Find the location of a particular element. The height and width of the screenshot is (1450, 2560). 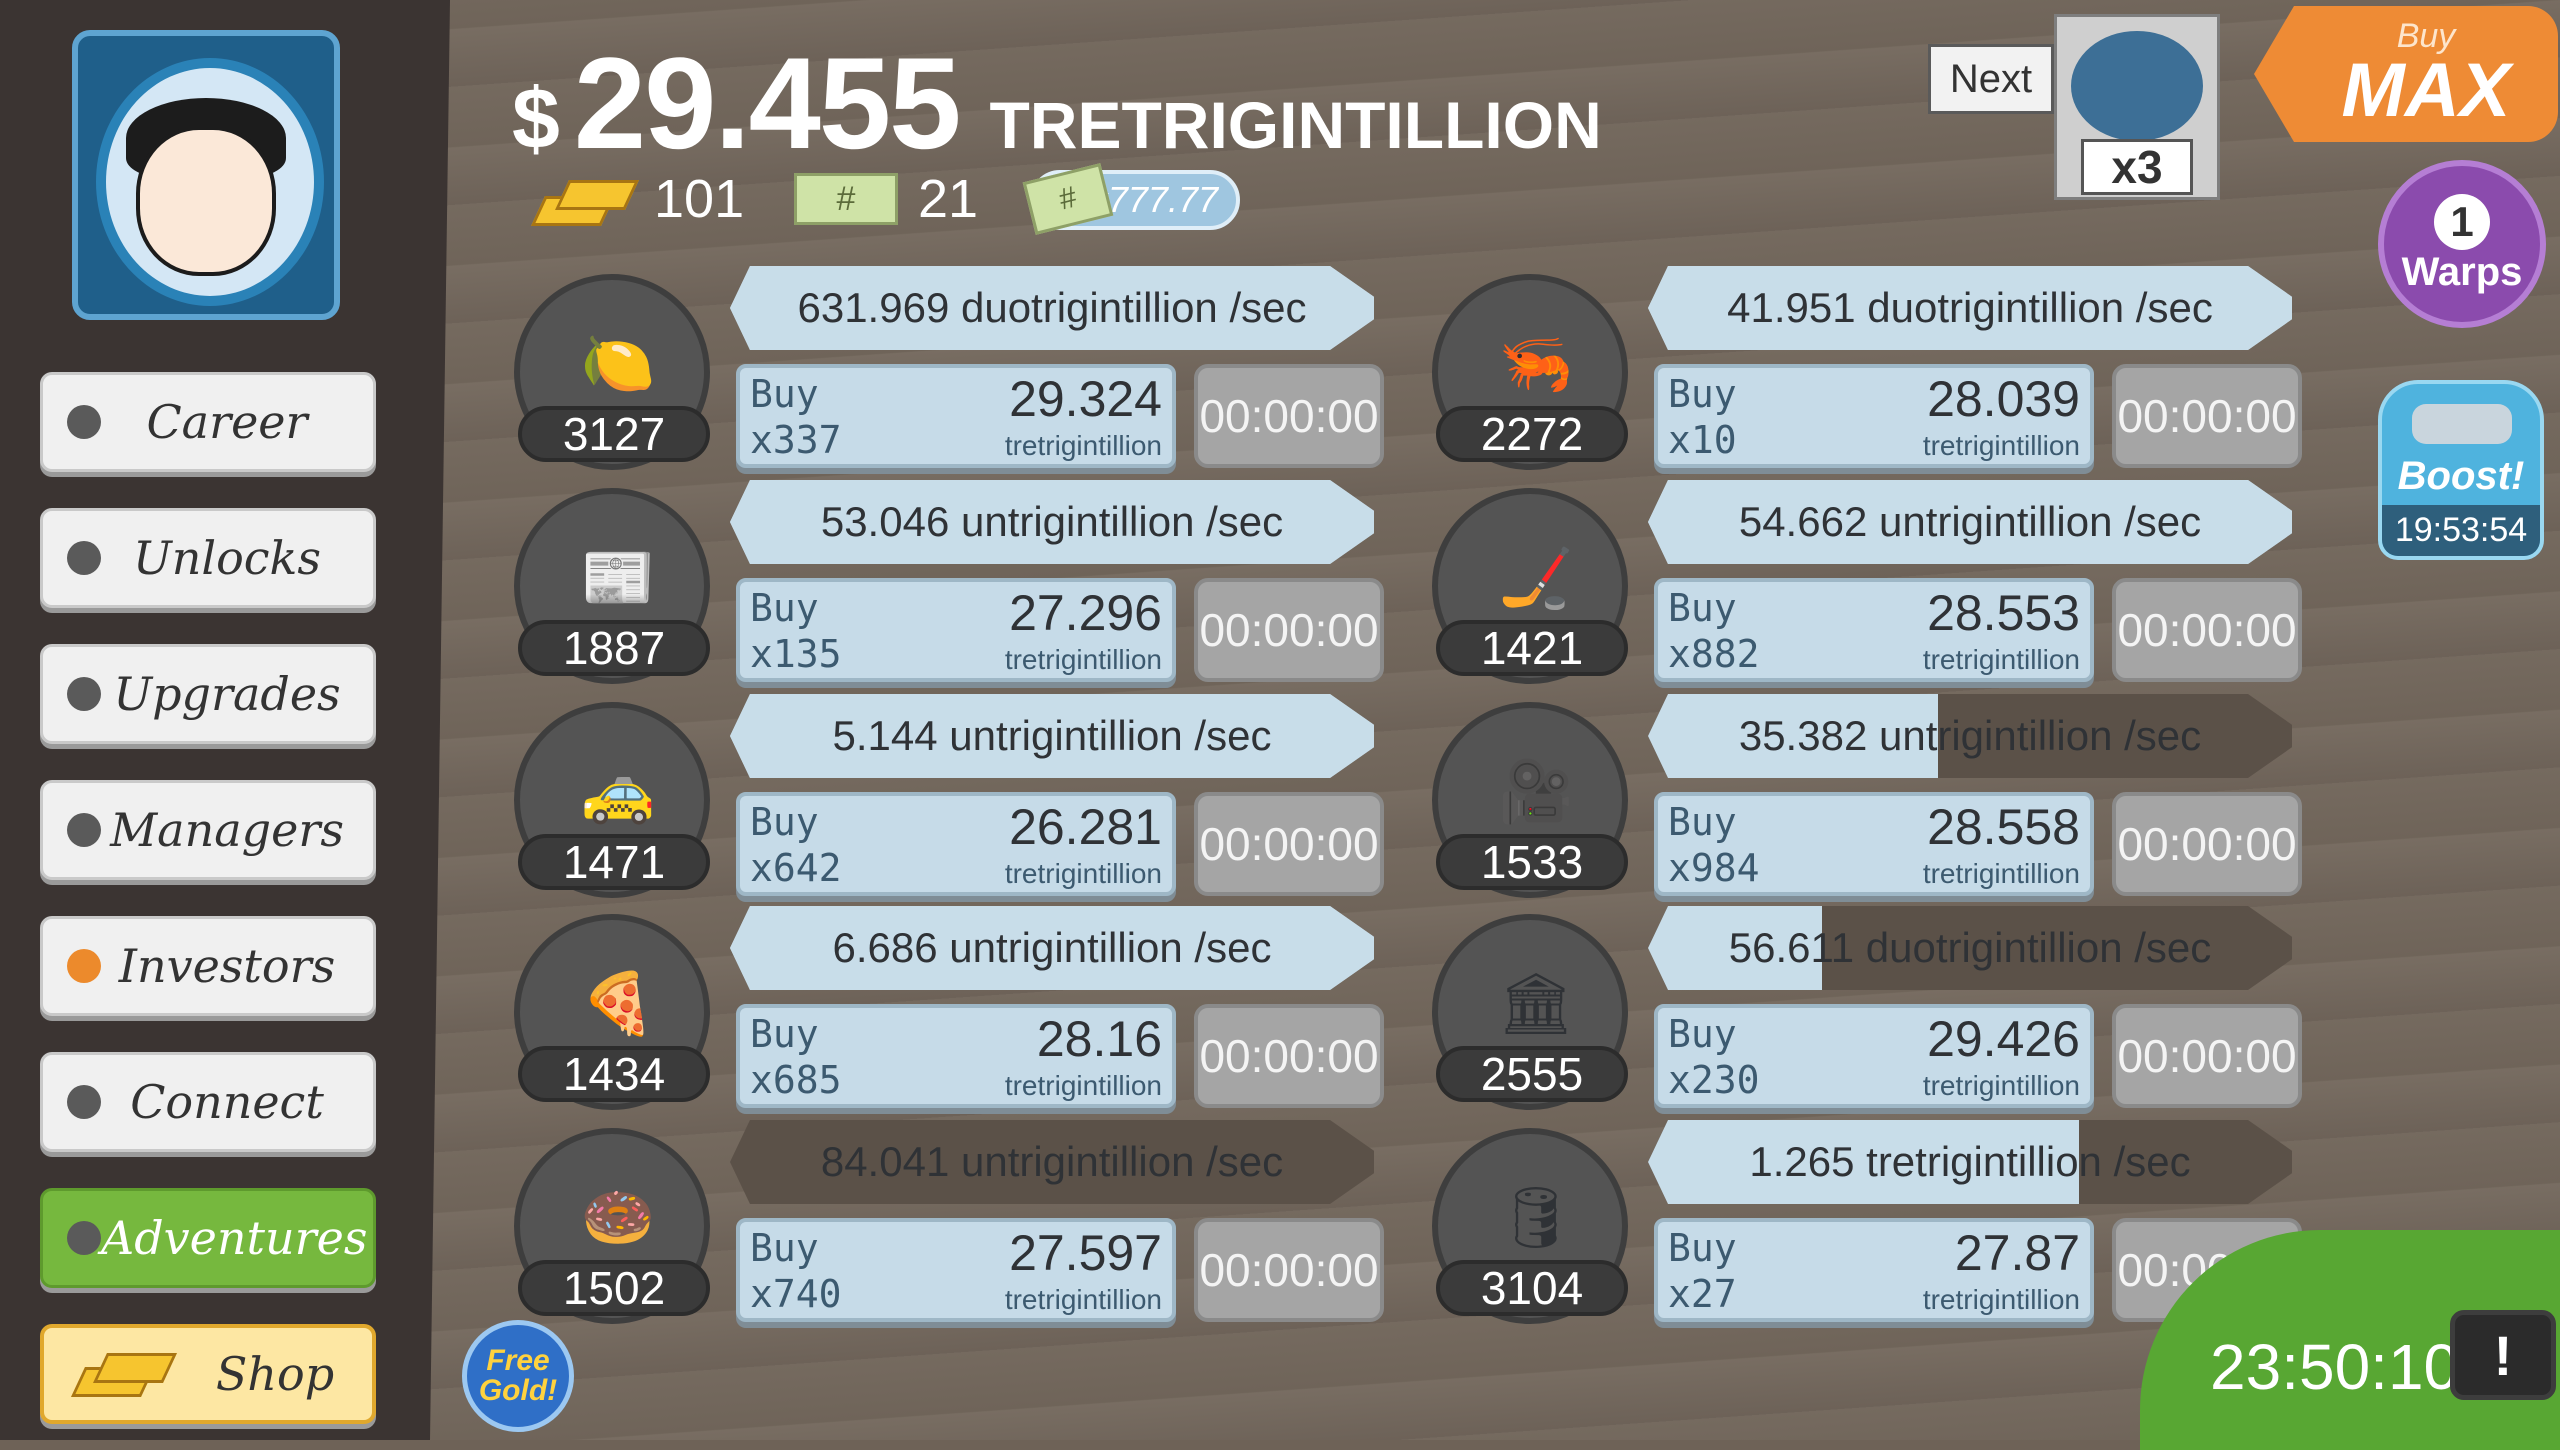

sidebar-item-unlocks: Unlocks is located at coordinates (208, 558).